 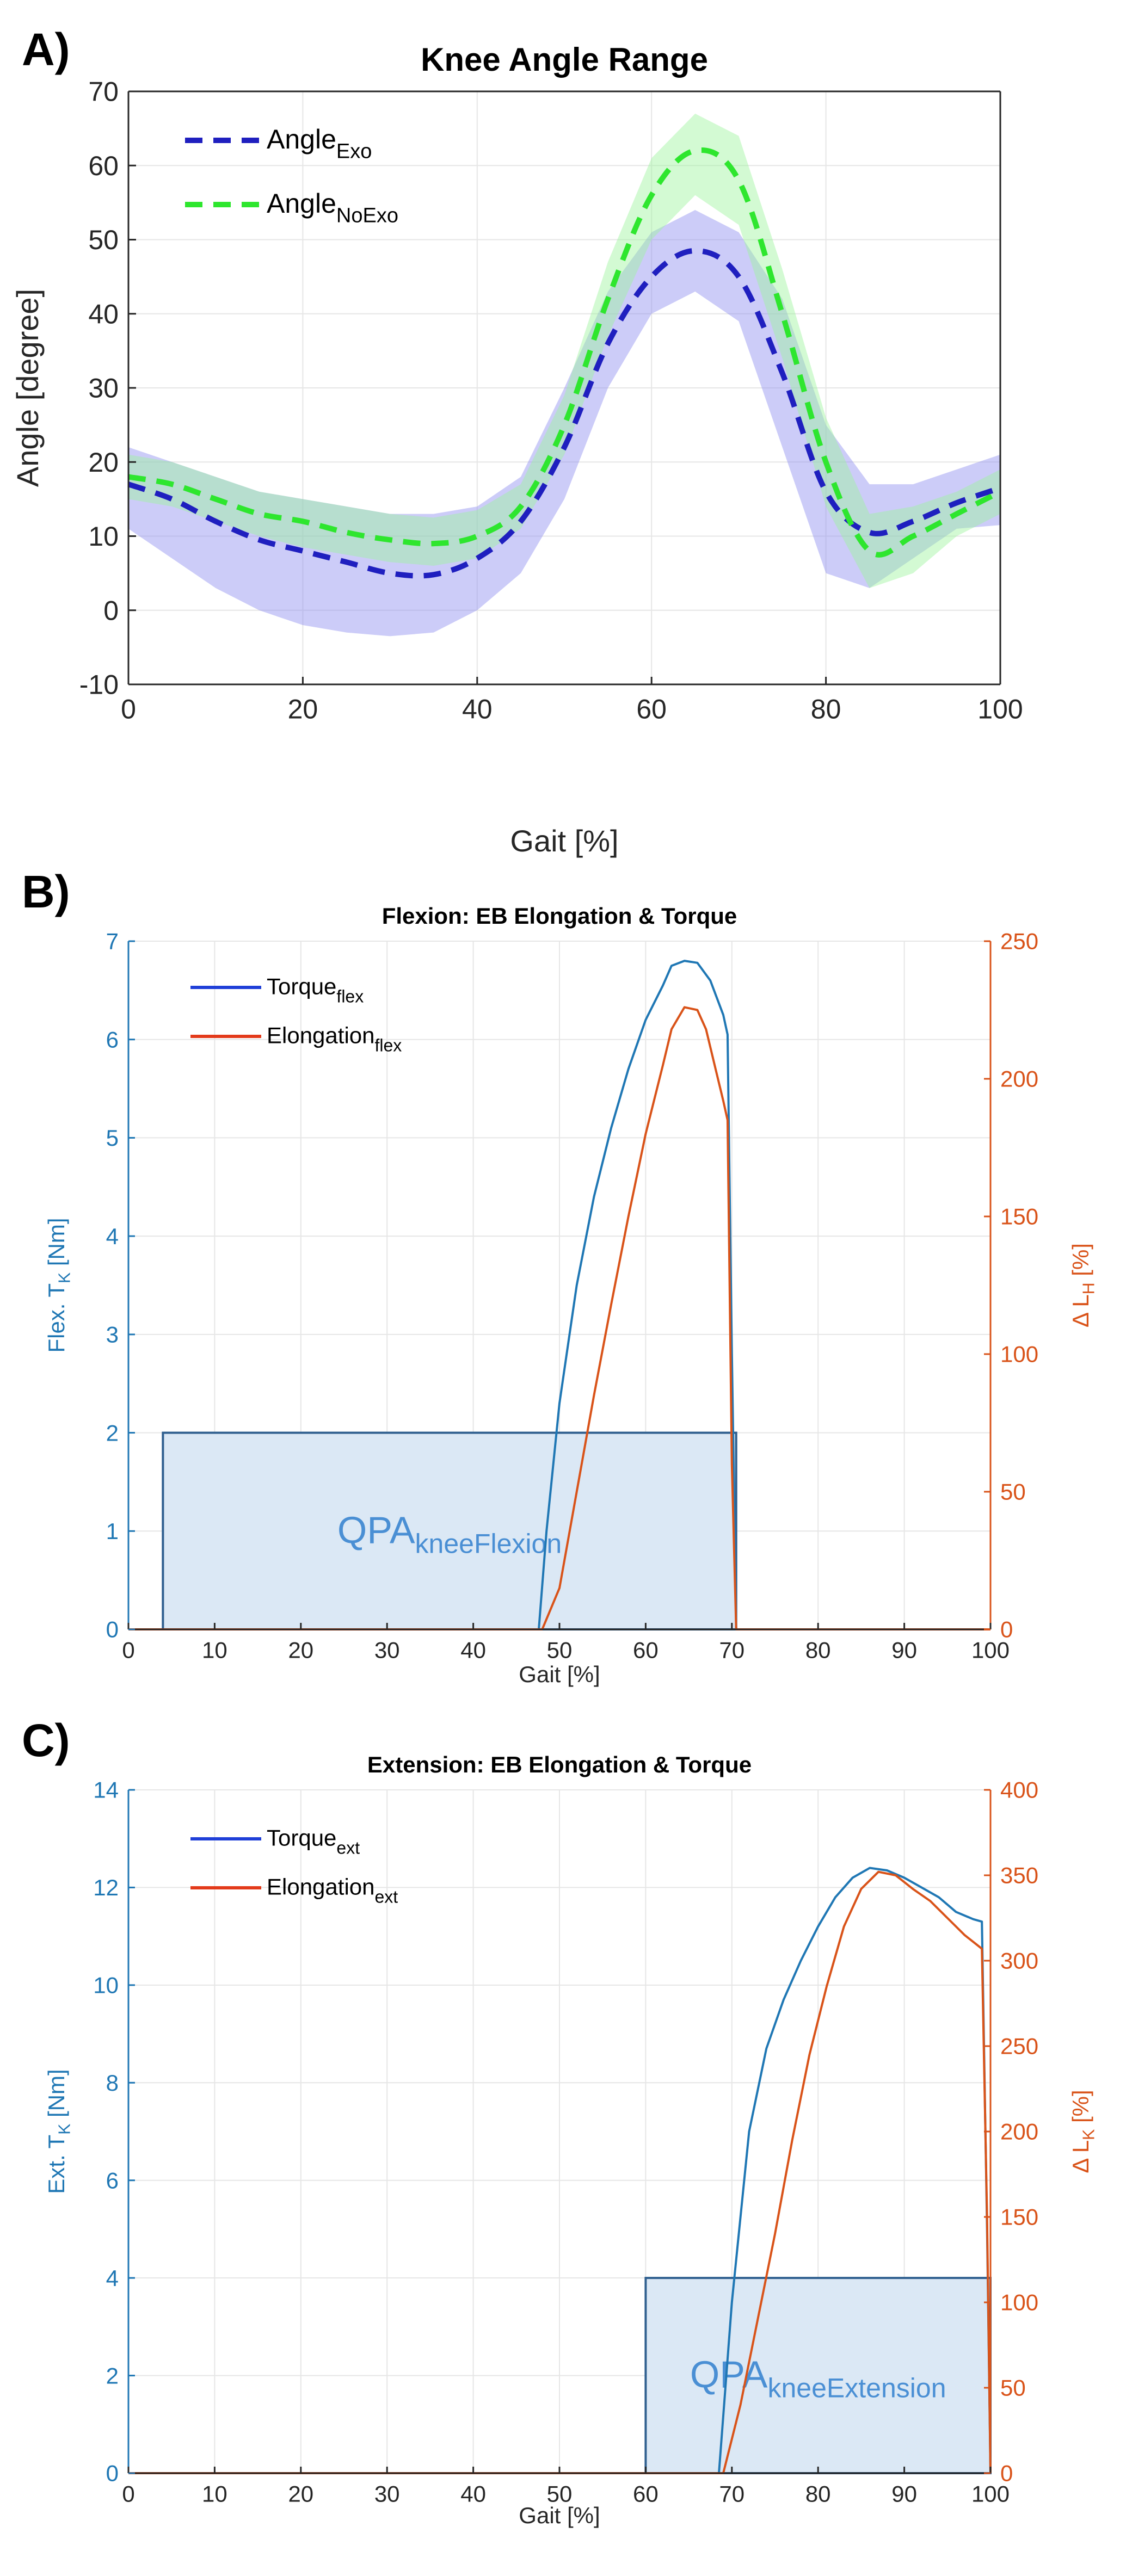 I want to click on legend-entry: AngleExo, so click(x=319, y=144).